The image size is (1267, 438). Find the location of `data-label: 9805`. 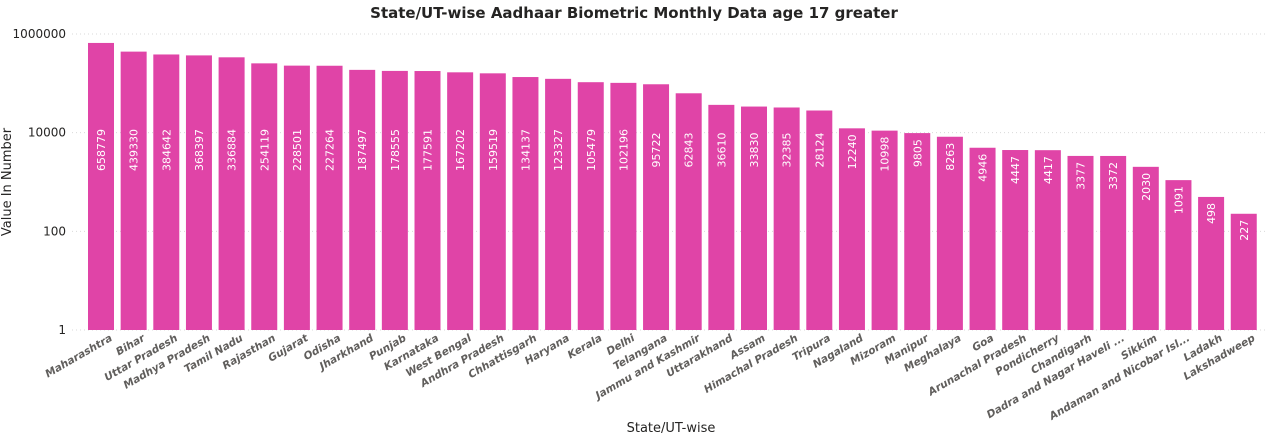

data-label: 9805 is located at coordinates (917, 153).